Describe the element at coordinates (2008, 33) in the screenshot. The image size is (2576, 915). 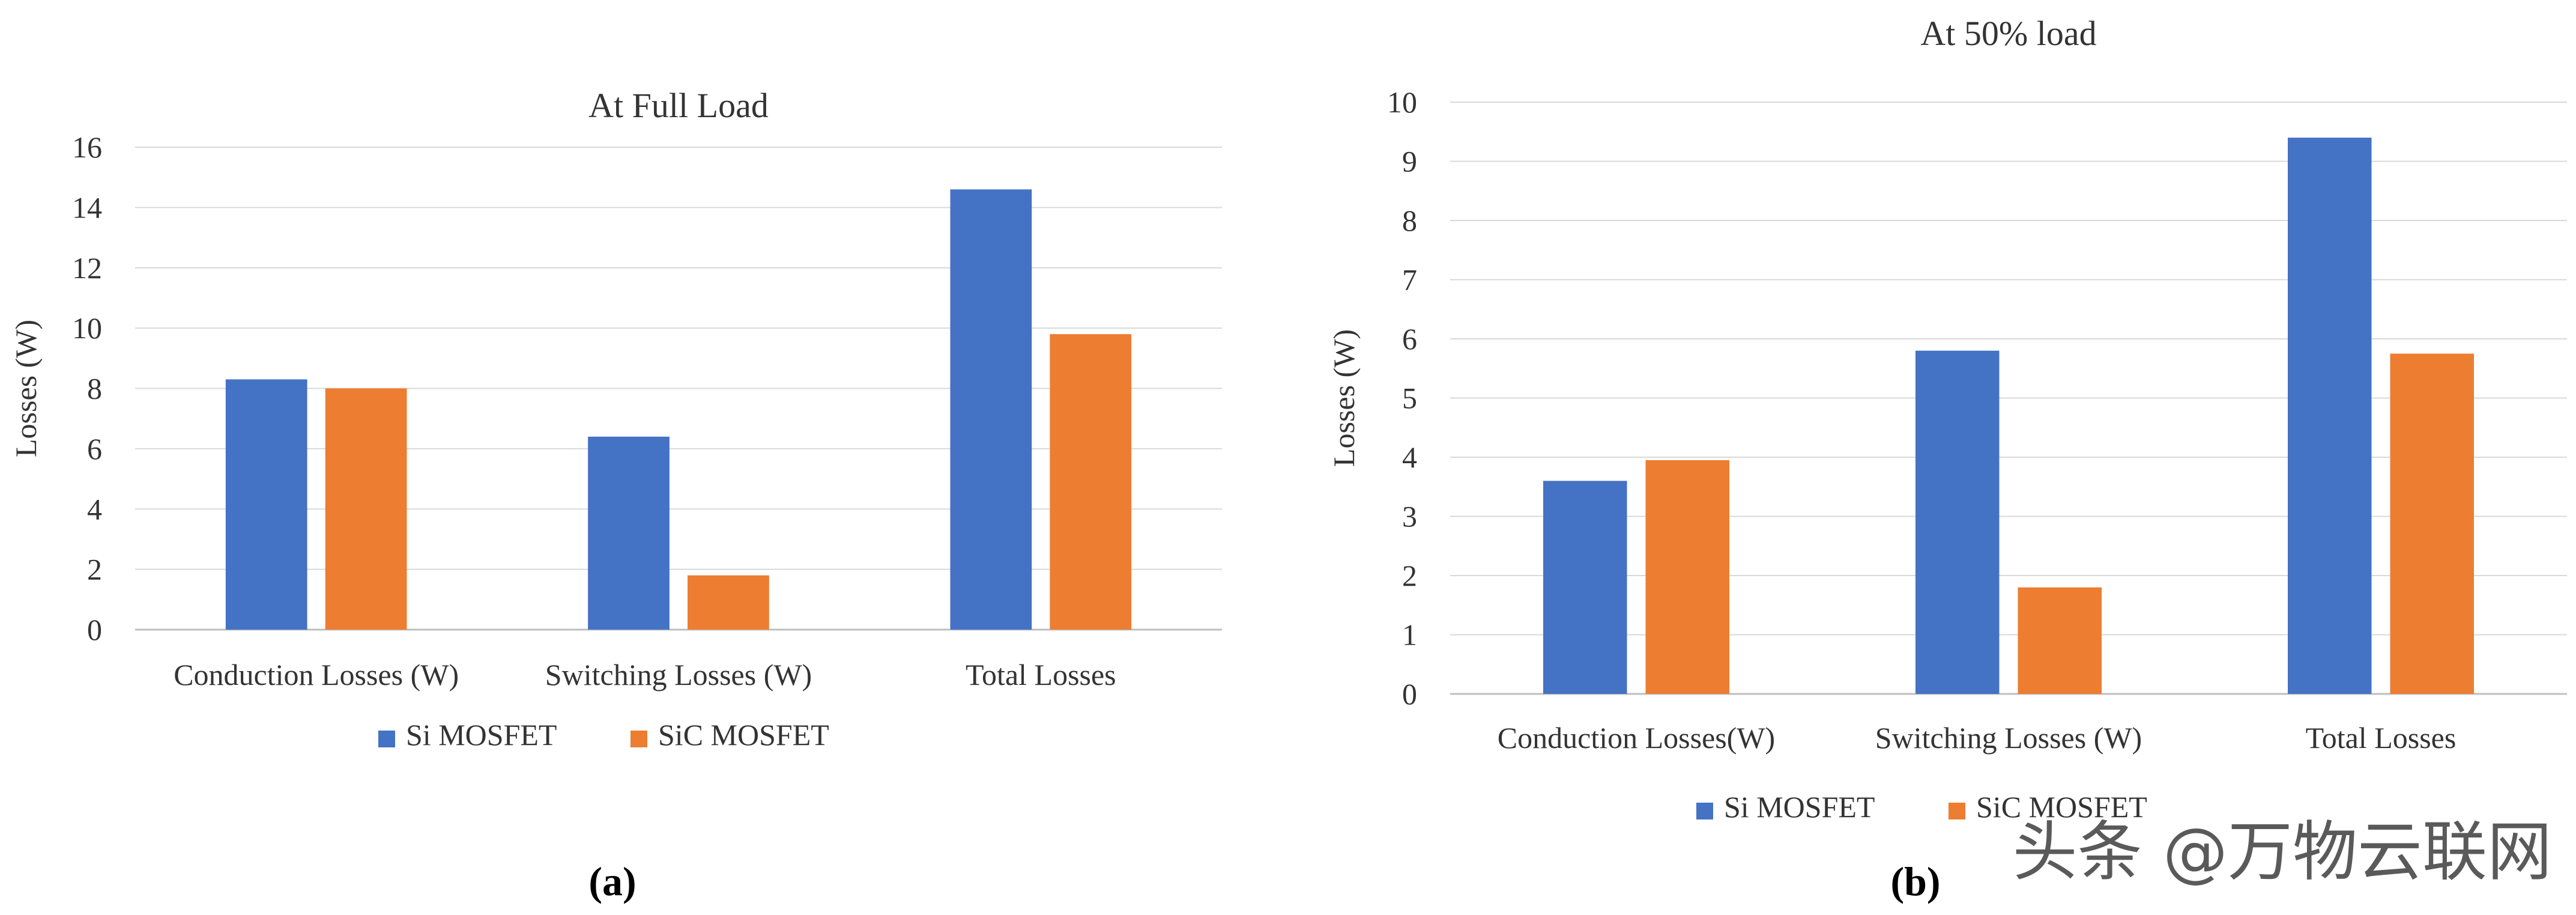
I see `chart-title: At 50% load` at that location.